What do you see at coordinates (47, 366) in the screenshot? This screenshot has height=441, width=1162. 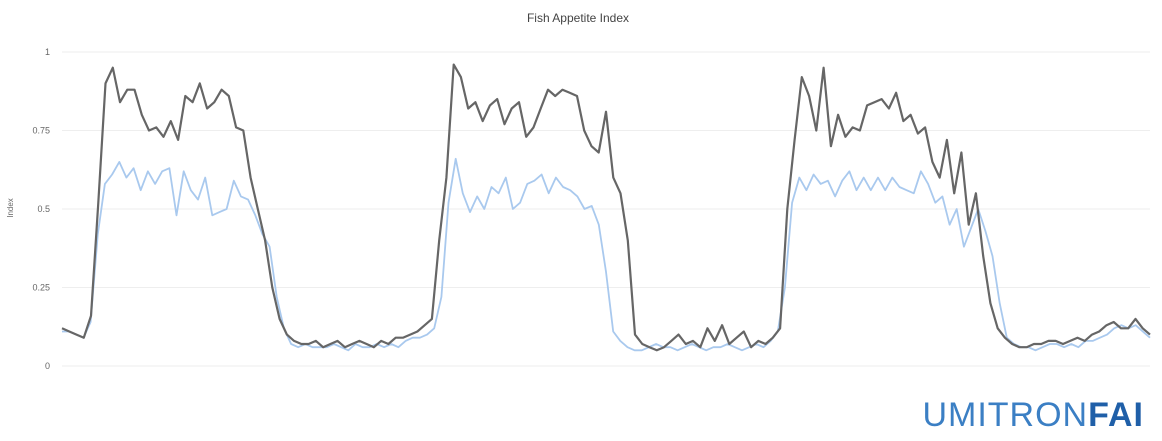 I see `y-tick-label: 0` at bounding box center [47, 366].